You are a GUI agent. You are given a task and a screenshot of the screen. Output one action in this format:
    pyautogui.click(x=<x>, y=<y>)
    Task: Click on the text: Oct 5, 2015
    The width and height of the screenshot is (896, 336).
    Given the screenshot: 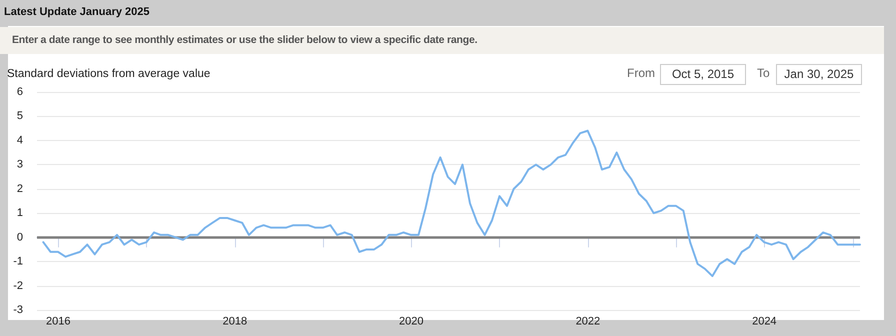 What is the action you would take?
    pyautogui.click(x=703, y=74)
    